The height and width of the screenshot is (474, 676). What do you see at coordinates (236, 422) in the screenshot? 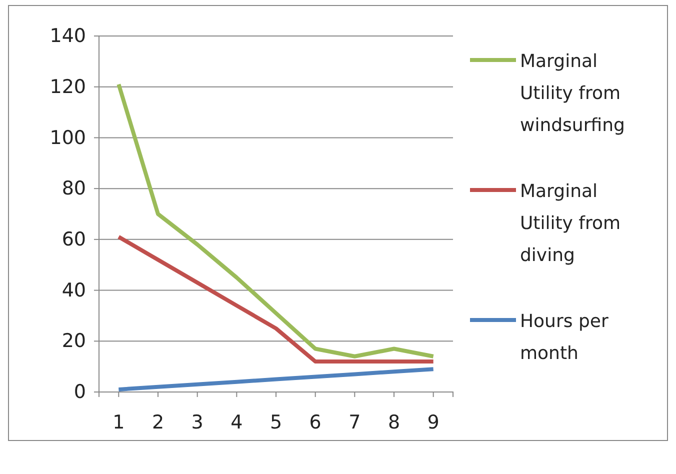
I see `x-tick-label: 4` at bounding box center [236, 422].